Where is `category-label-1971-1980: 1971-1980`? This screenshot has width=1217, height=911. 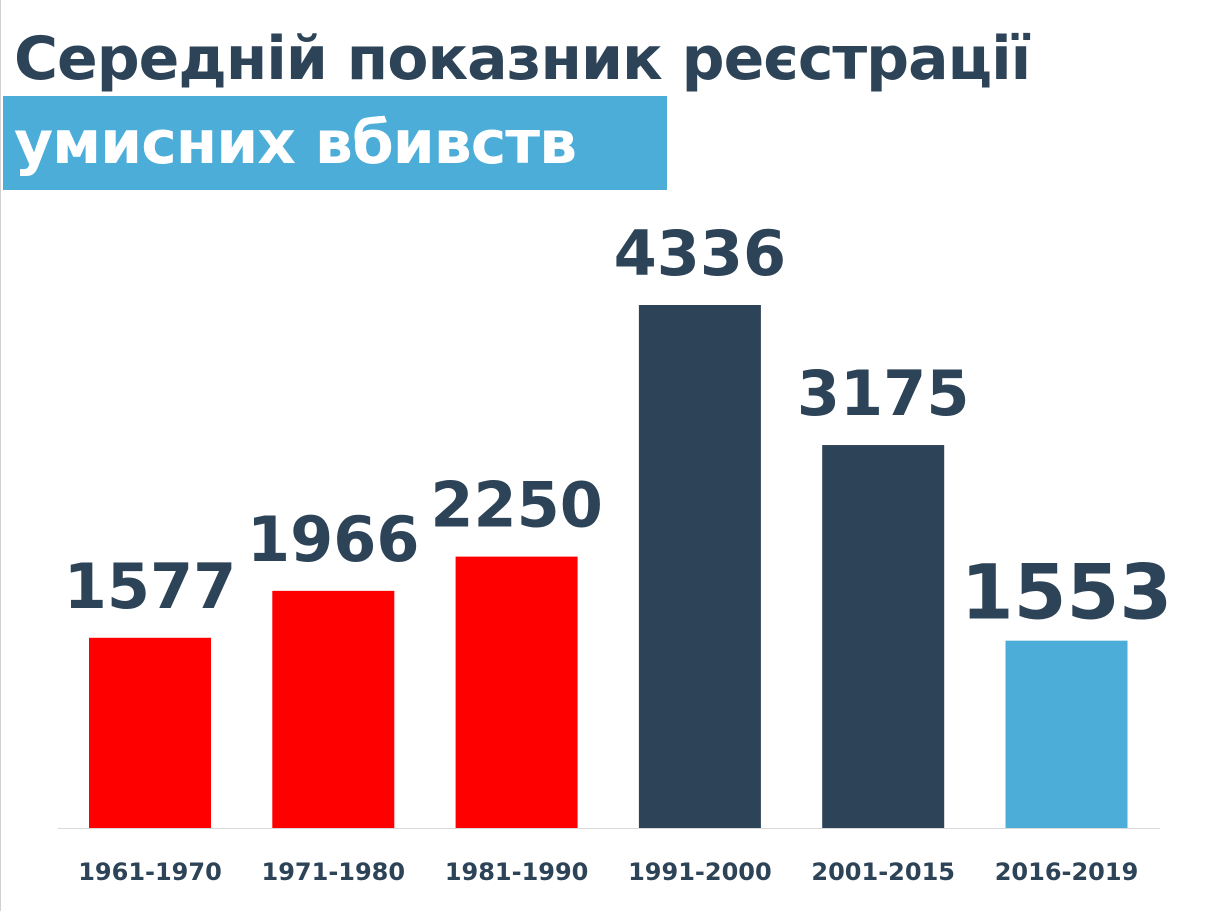 category-label-1971-1980: 1971-1980 is located at coordinates (334, 872).